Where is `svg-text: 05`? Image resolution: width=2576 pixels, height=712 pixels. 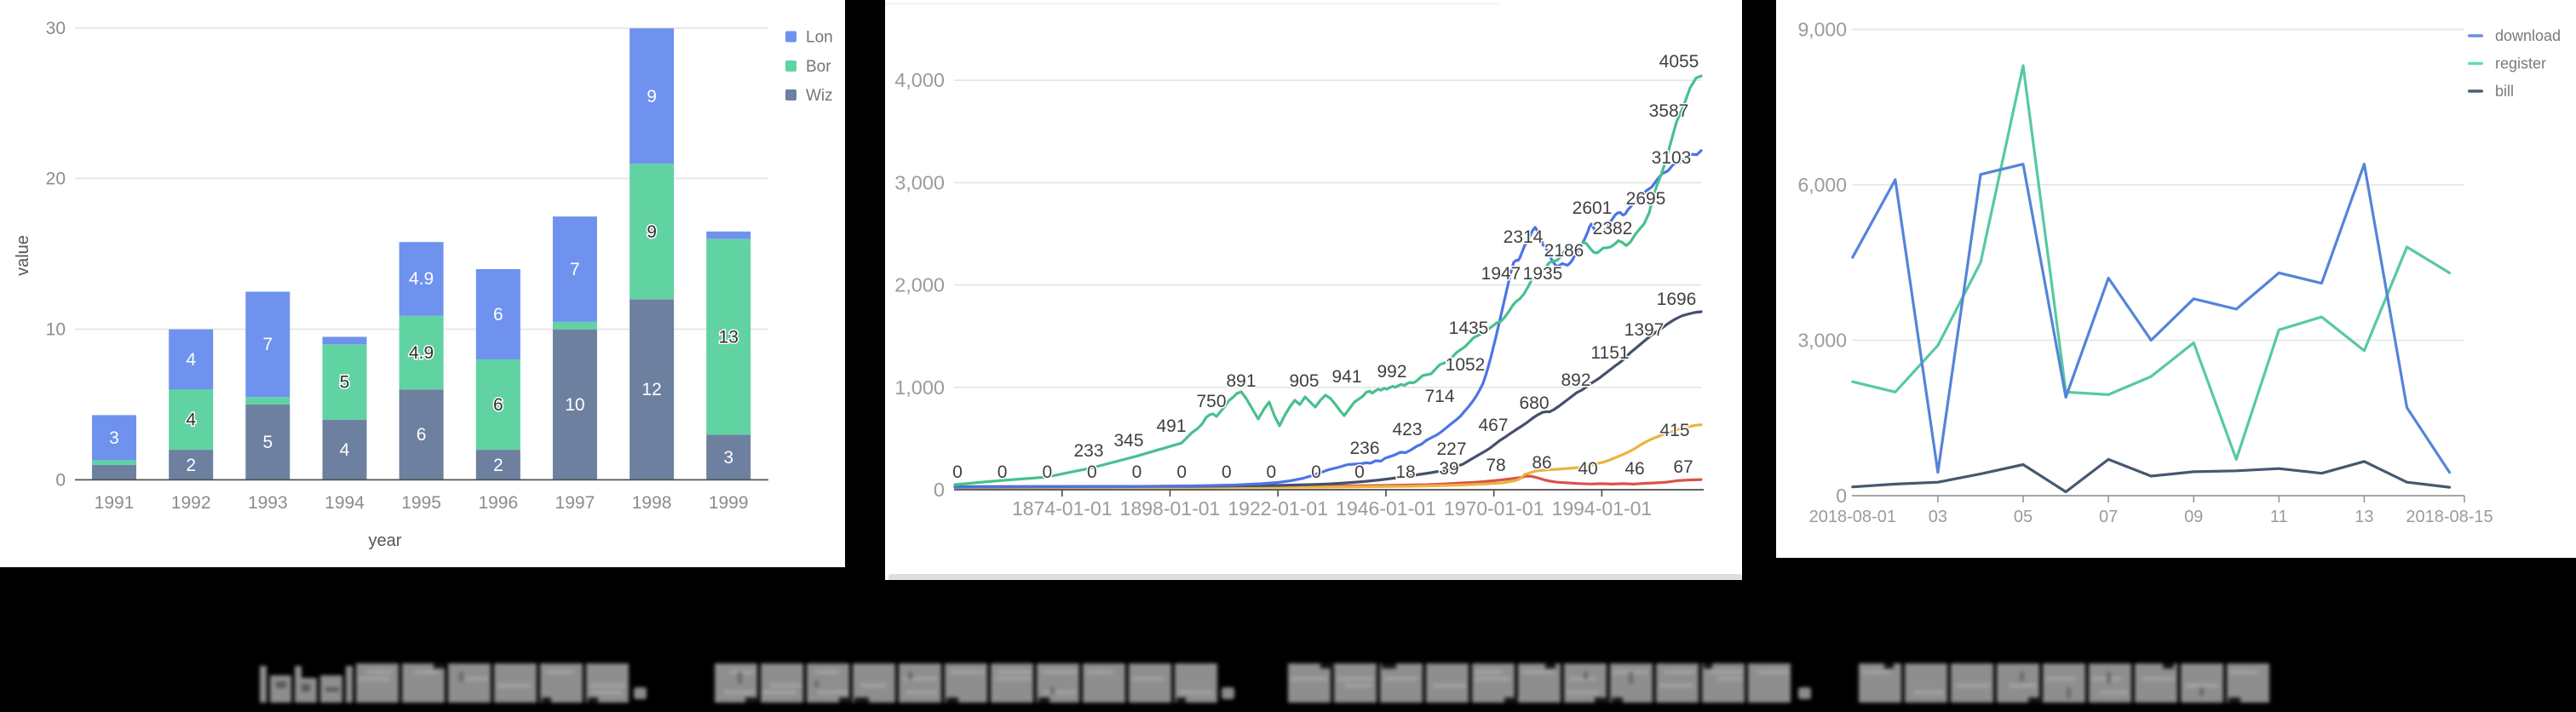 svg-text: 05 is located at coordinates (2024, 517).